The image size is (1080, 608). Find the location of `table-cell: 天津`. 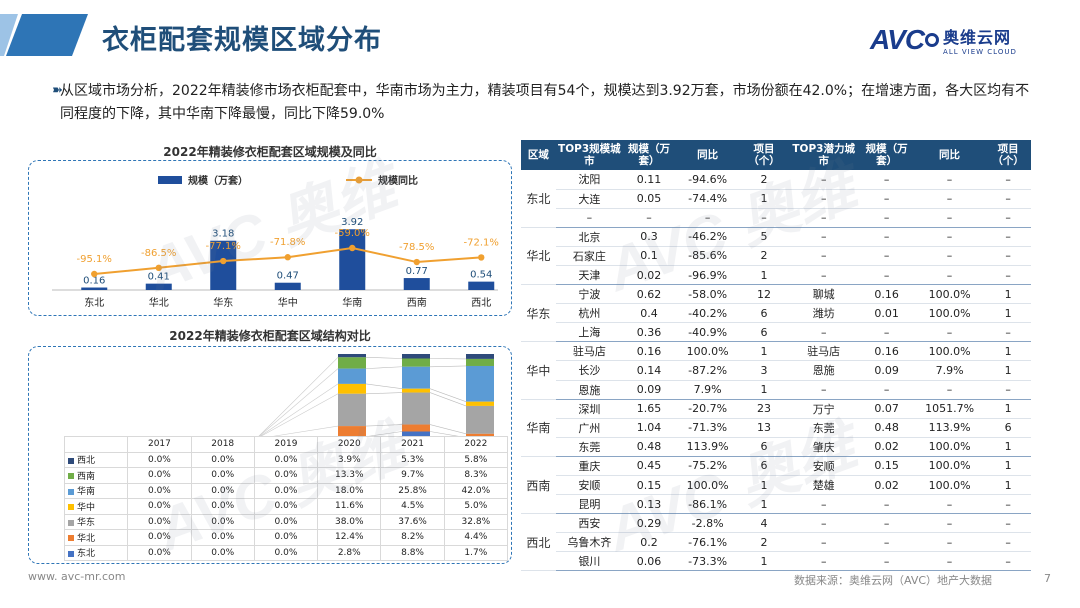

table-cell: 天津 is located at coordinates (589, 275).